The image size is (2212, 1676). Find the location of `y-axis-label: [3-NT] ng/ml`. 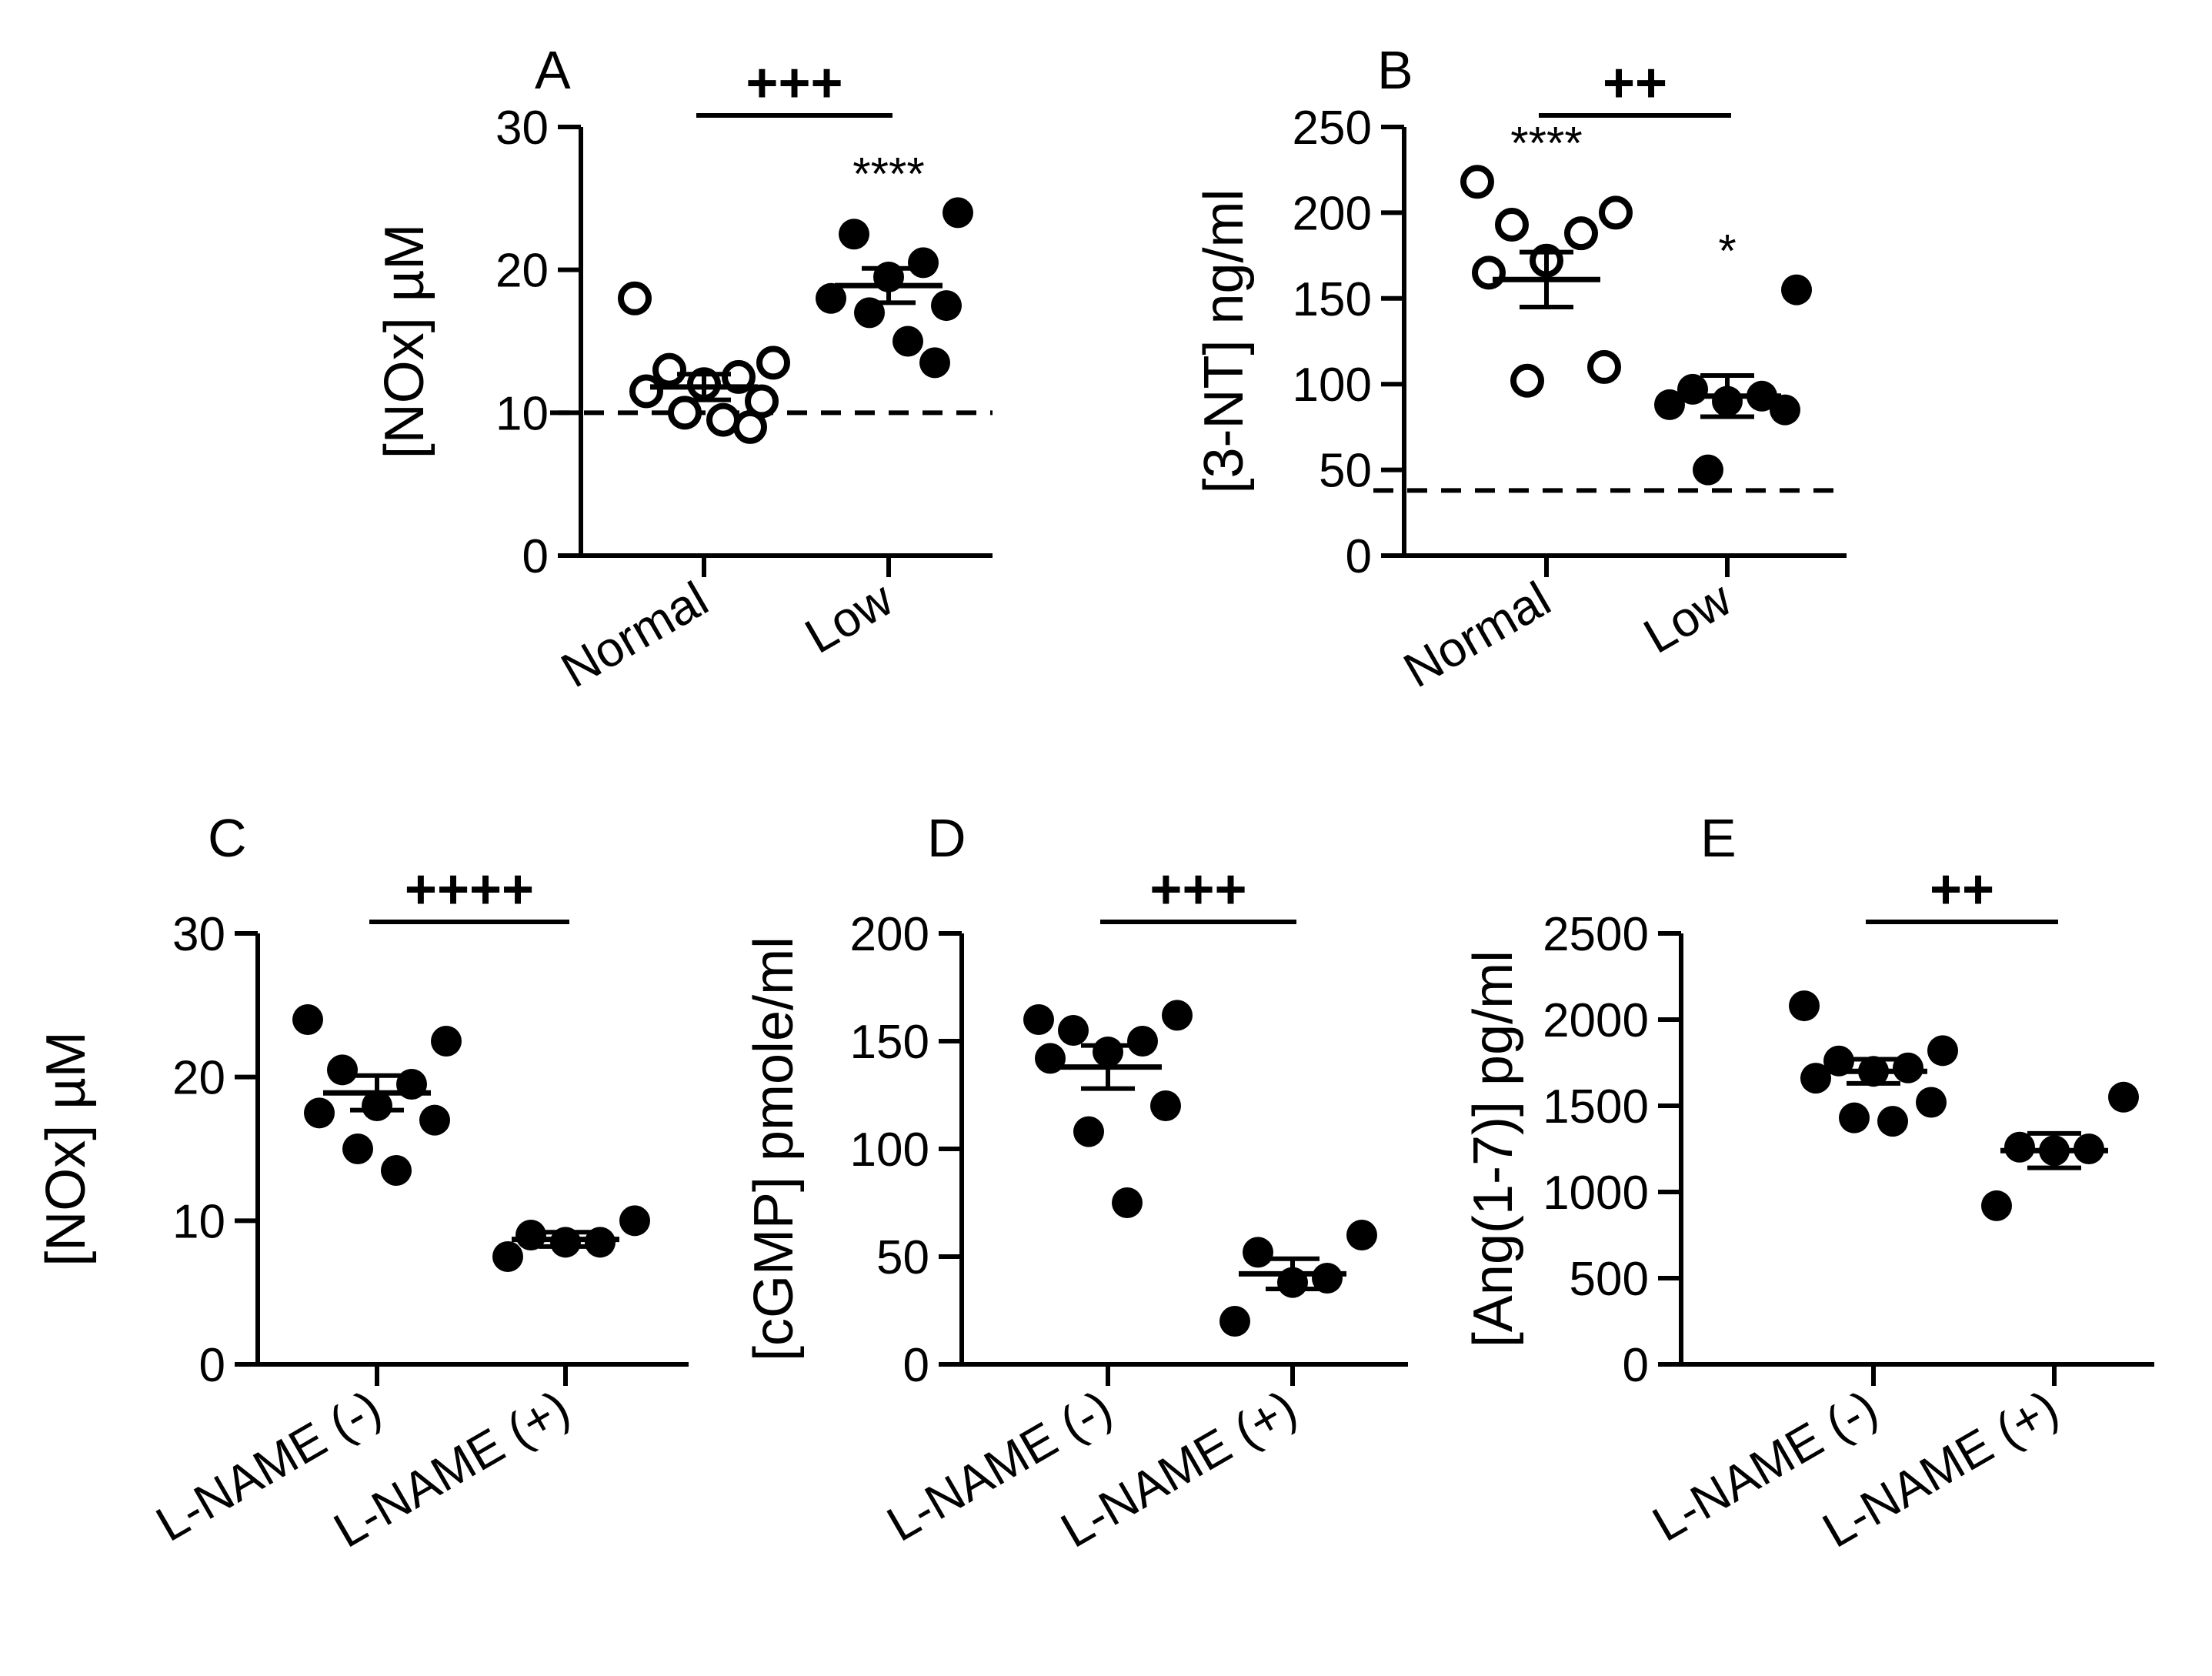

y-axis-label: [3-NT] ng/ml is located at coordinates (1224, 341).